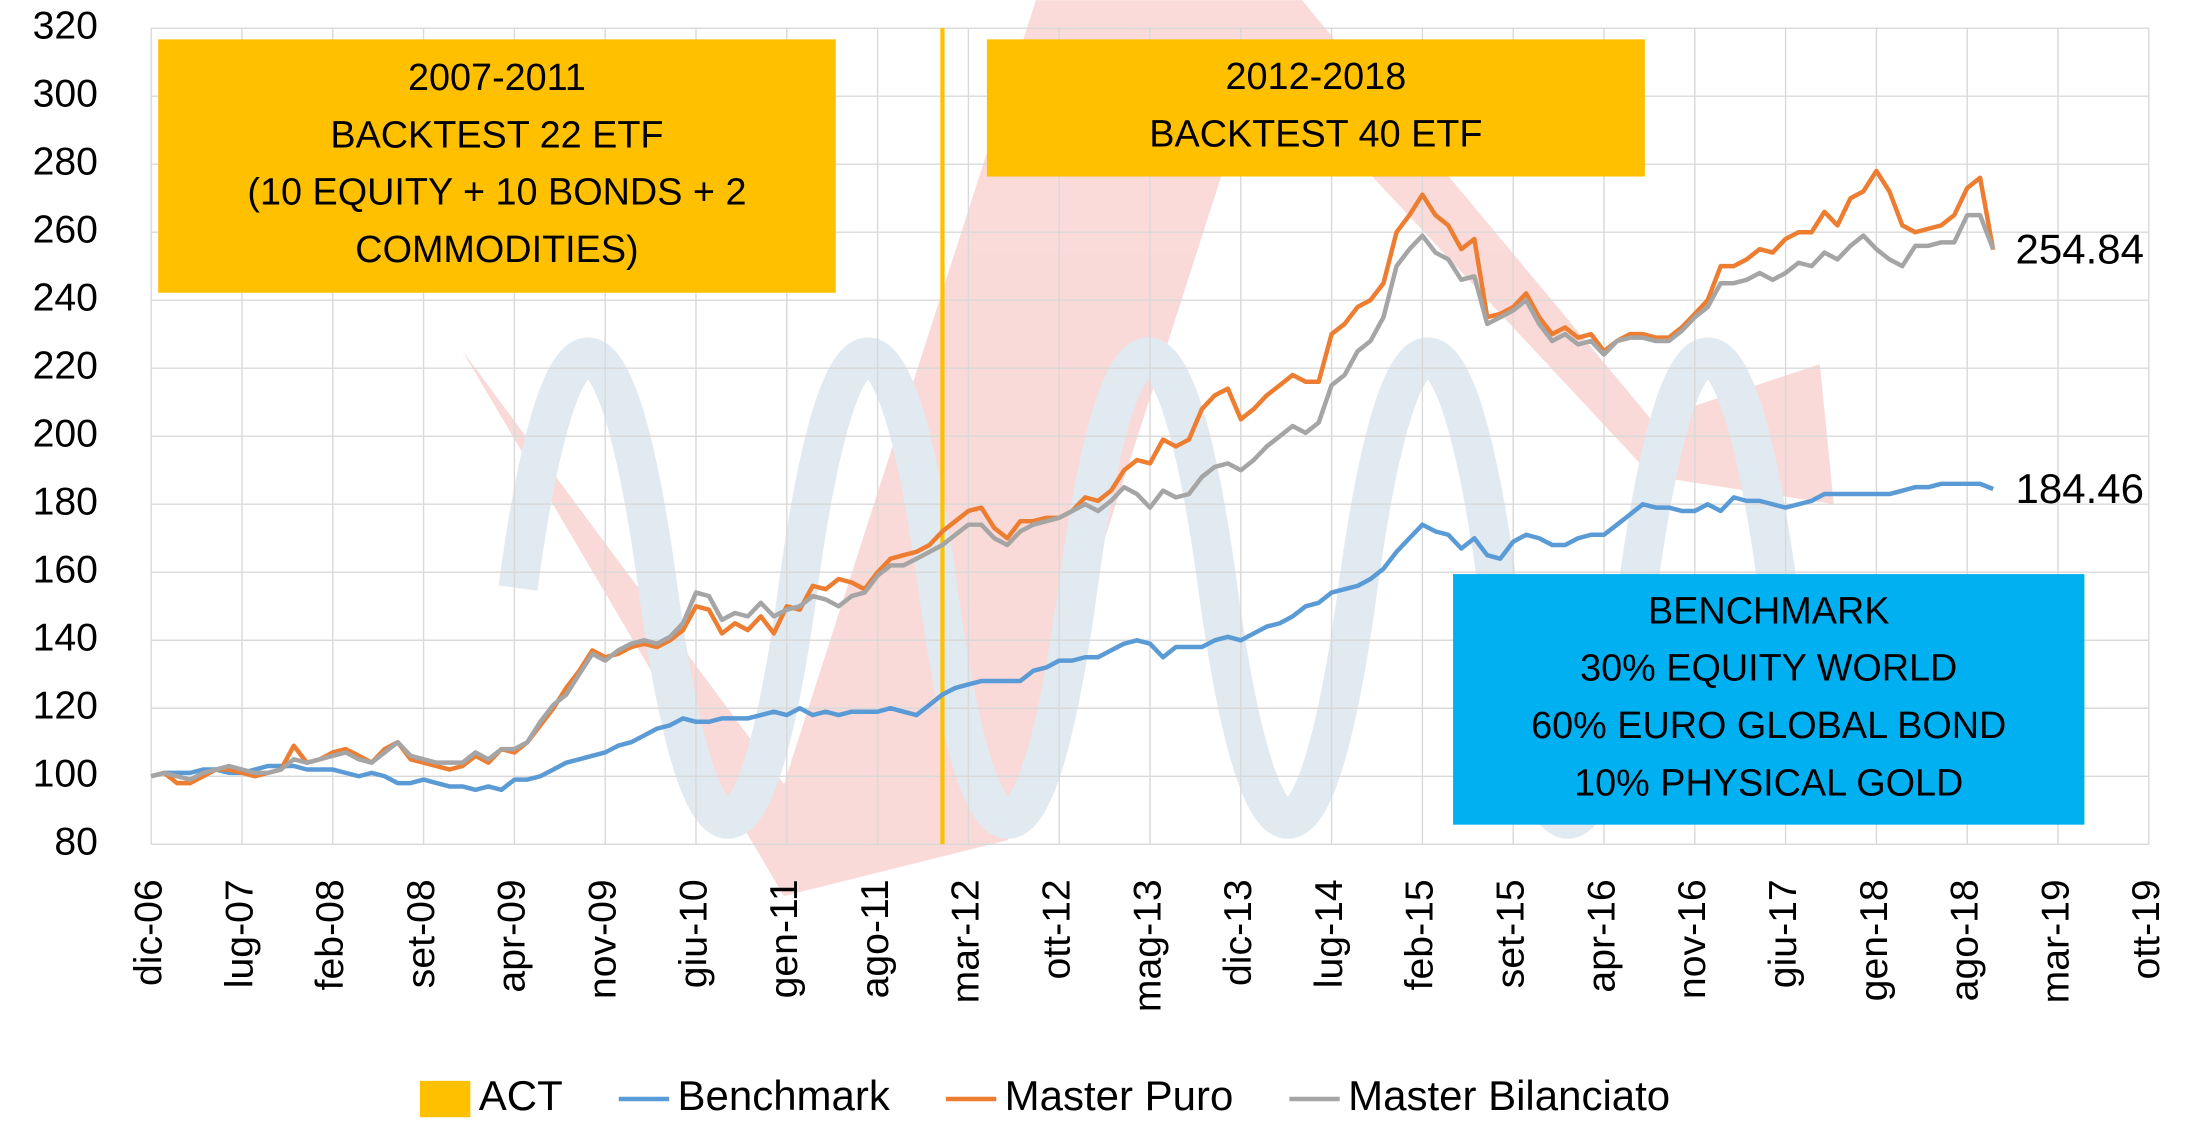  I want to click on x-tick-label: mag-13, so click(1147, 945).